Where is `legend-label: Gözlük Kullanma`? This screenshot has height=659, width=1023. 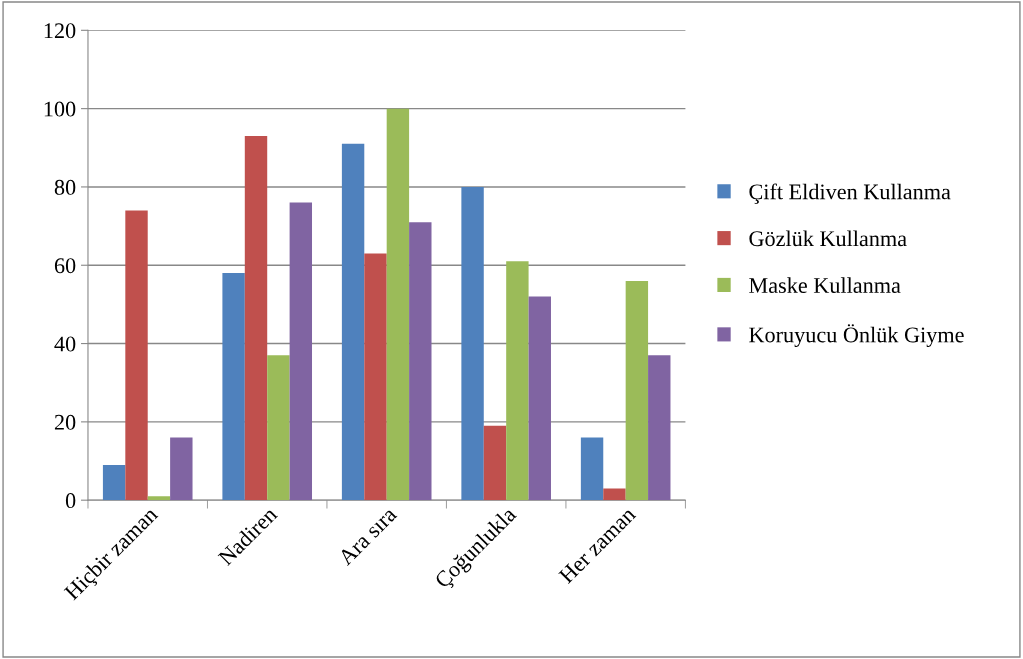 legend-label: Gözlük Kullanma is located at coordinates (828, 238).